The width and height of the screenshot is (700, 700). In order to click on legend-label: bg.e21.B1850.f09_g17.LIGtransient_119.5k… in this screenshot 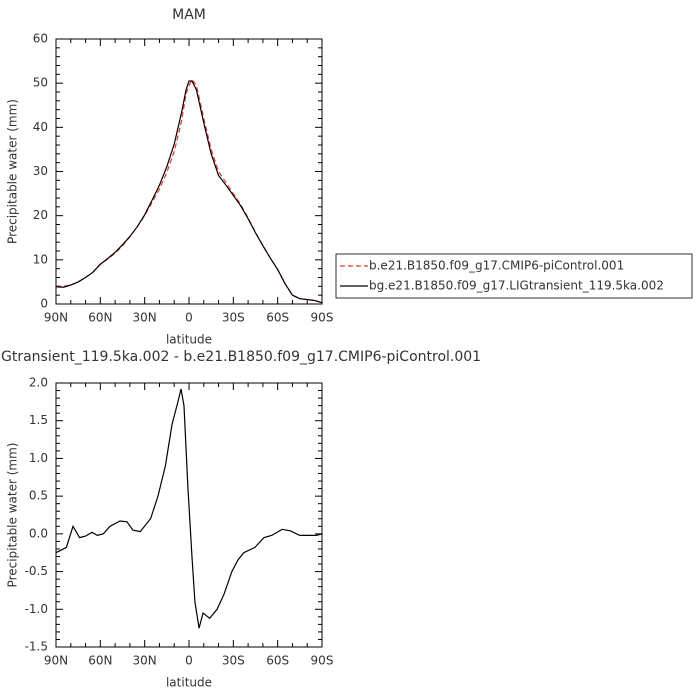, I will do `click(516, 286)`.